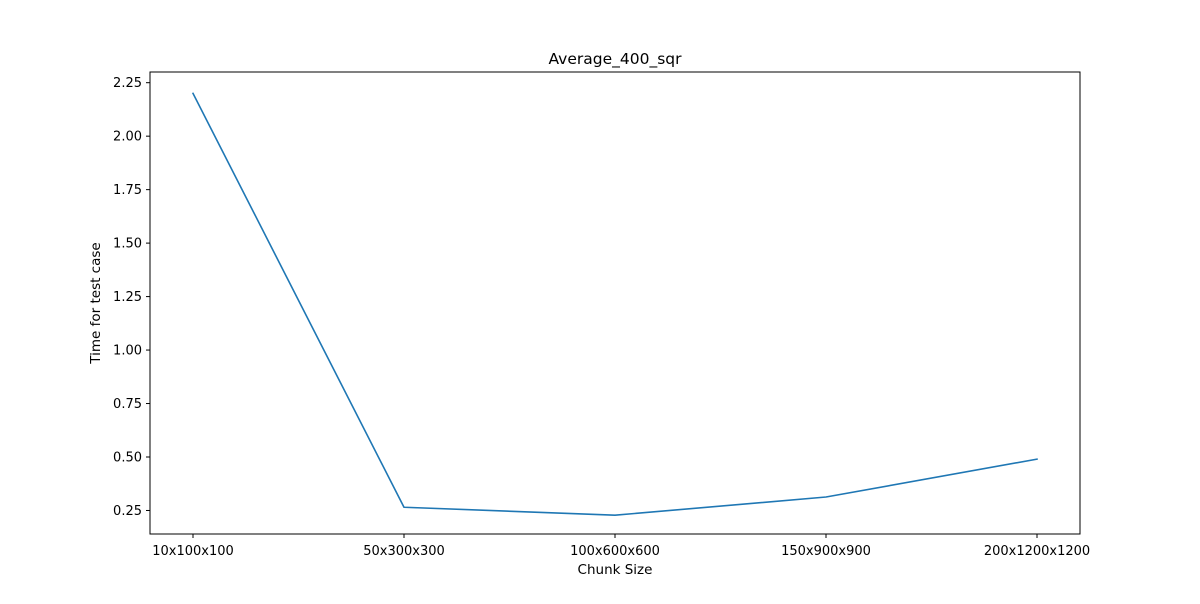 Image resolution: width=1200 pixels, height=604 pixels. What do you see at coordinates (615, 59) in the screenshot?
I see `chart-title: Average_400_sqr` at bounding box center [615, 59].